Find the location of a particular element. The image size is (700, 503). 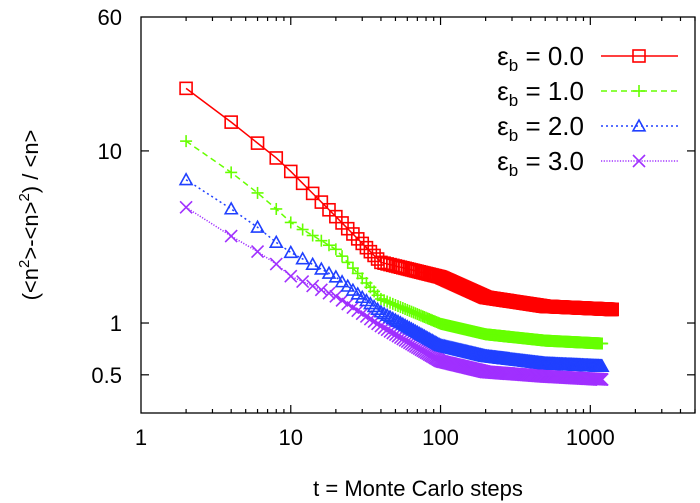

legend-value: = 0.0 is located at coordinates (551, 56).